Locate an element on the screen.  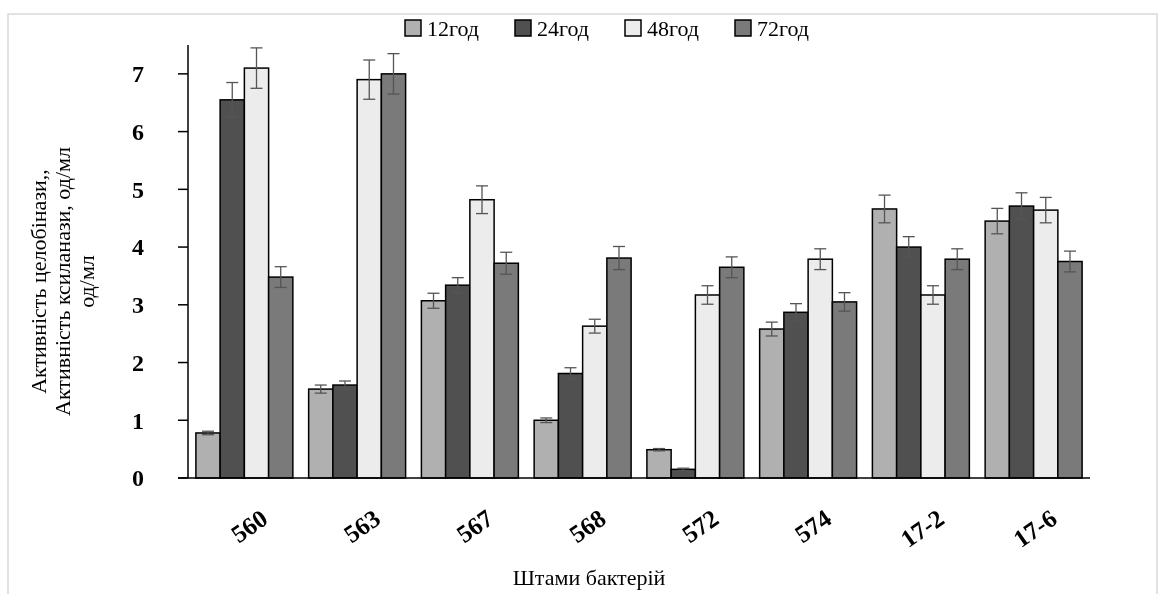
y-tick-label: 3 is located at coordinates (138, 305).